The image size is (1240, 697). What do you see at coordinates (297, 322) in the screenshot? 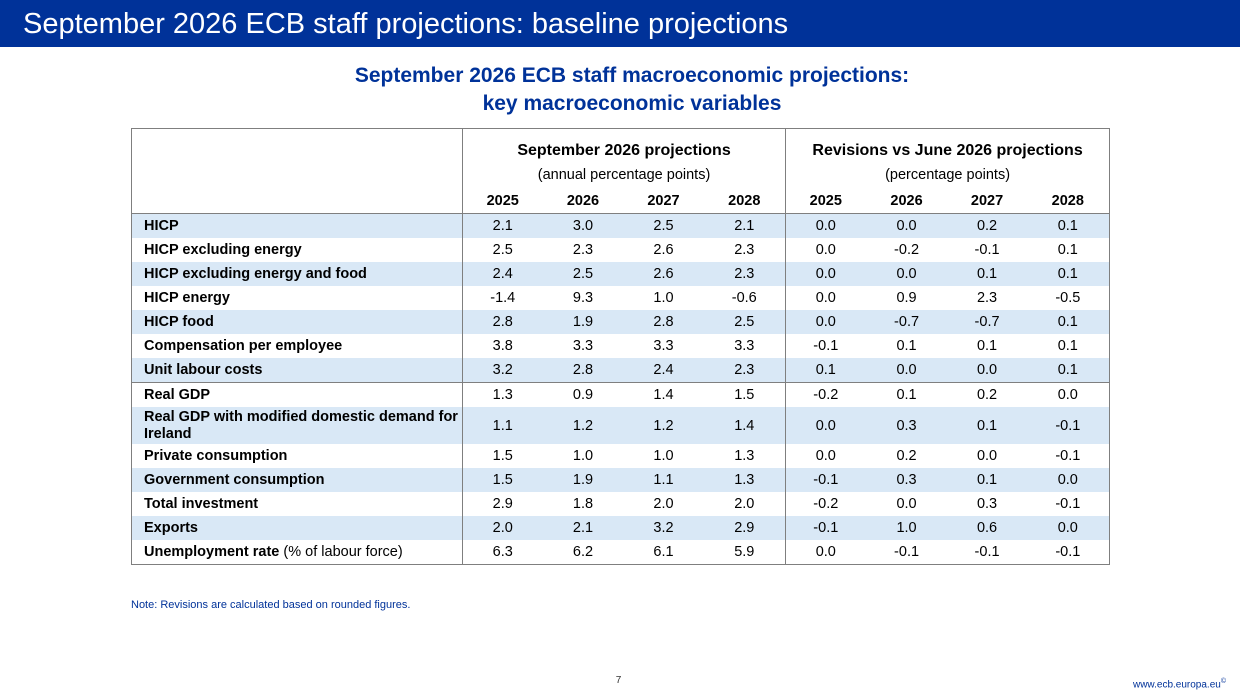
I see `row-label: HICP food` at bounding box center [297, 322].